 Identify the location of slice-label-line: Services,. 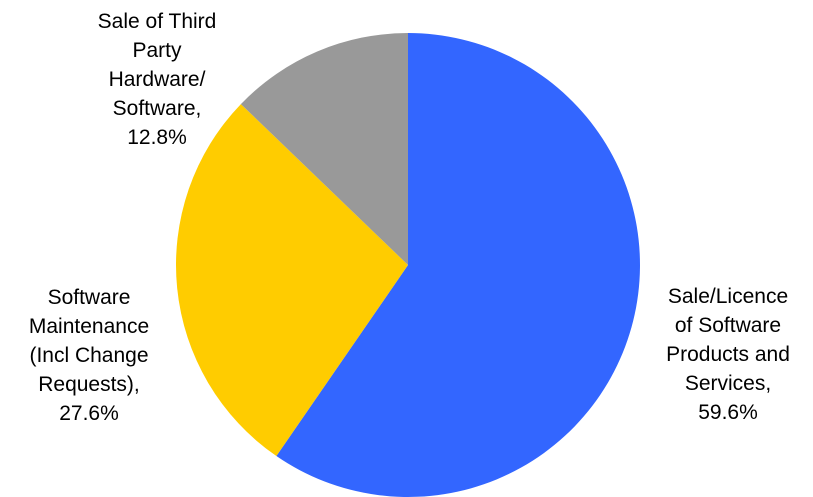
(728, 383).